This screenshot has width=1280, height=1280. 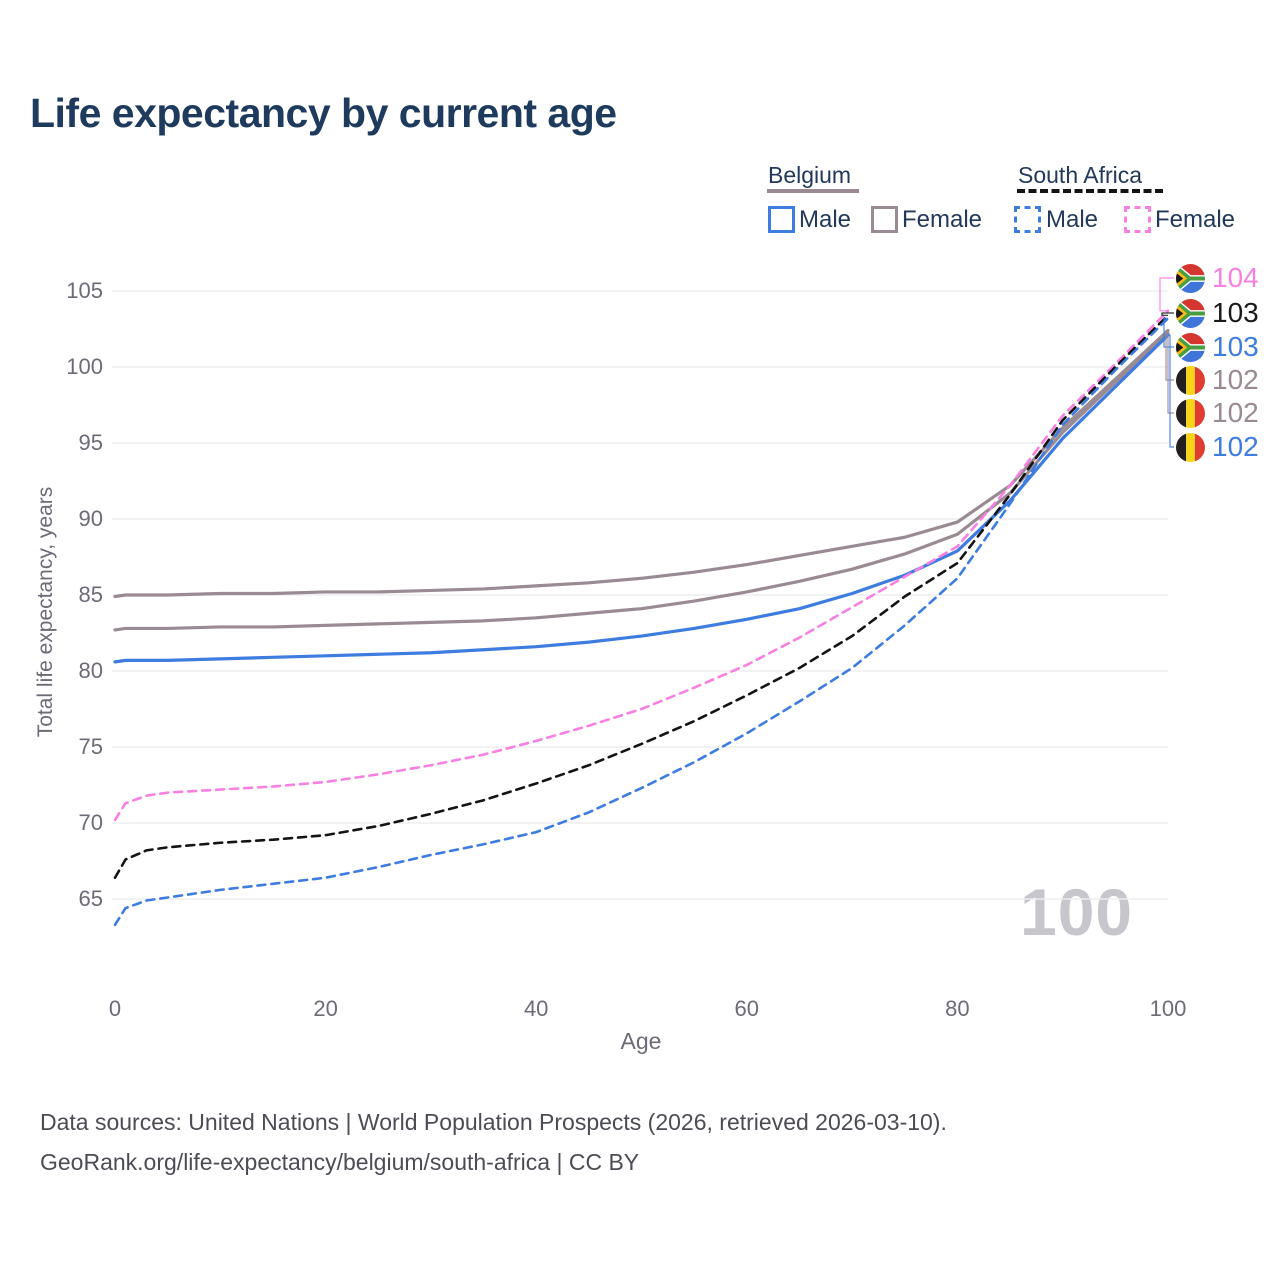 I want to click on y-tick-label-65: 65, so click(x=90, y=898).